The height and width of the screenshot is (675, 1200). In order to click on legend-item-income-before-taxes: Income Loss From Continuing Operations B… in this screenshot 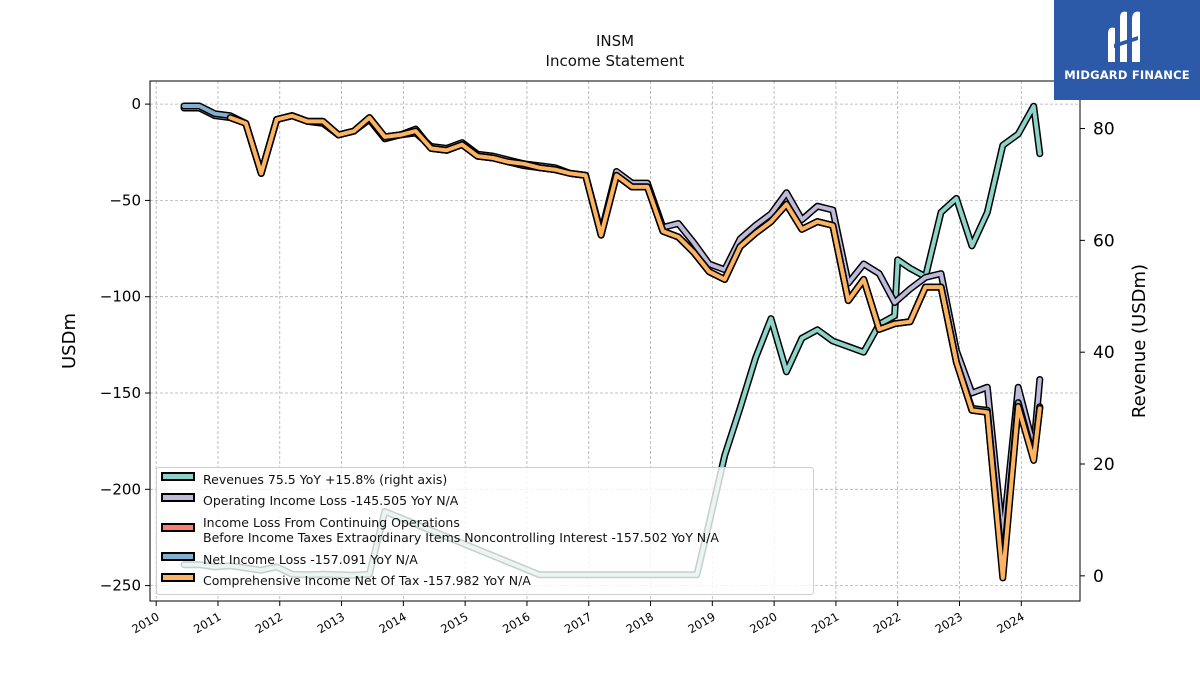, I will do `click(440, 530)`.